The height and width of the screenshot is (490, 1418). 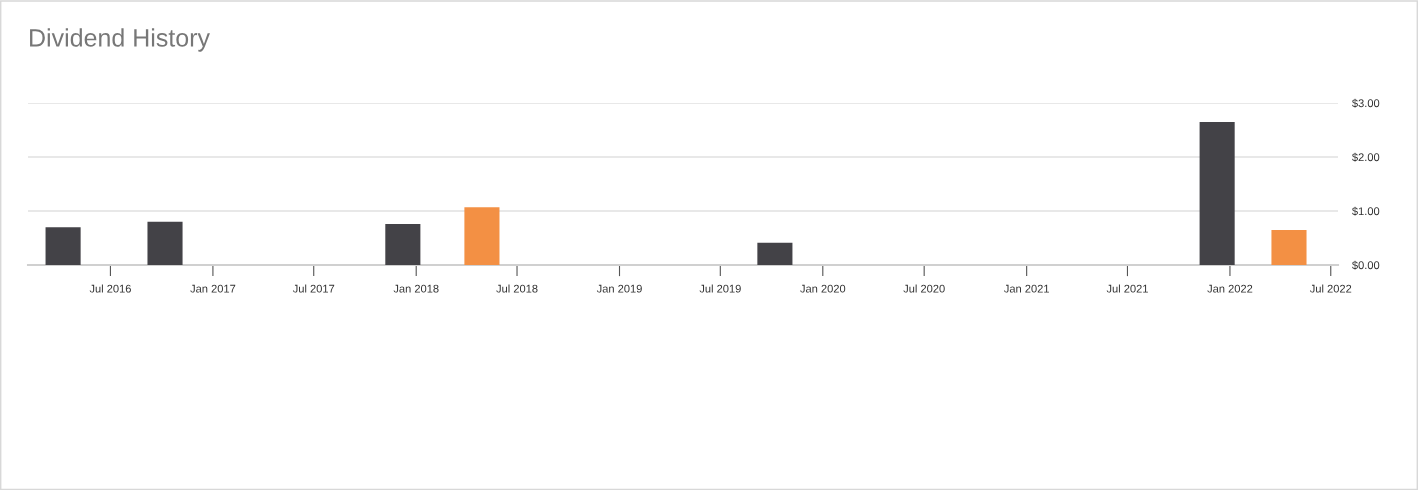 I want to click on x-tick-label: Jul 2021, so click(x=1127, y=288).